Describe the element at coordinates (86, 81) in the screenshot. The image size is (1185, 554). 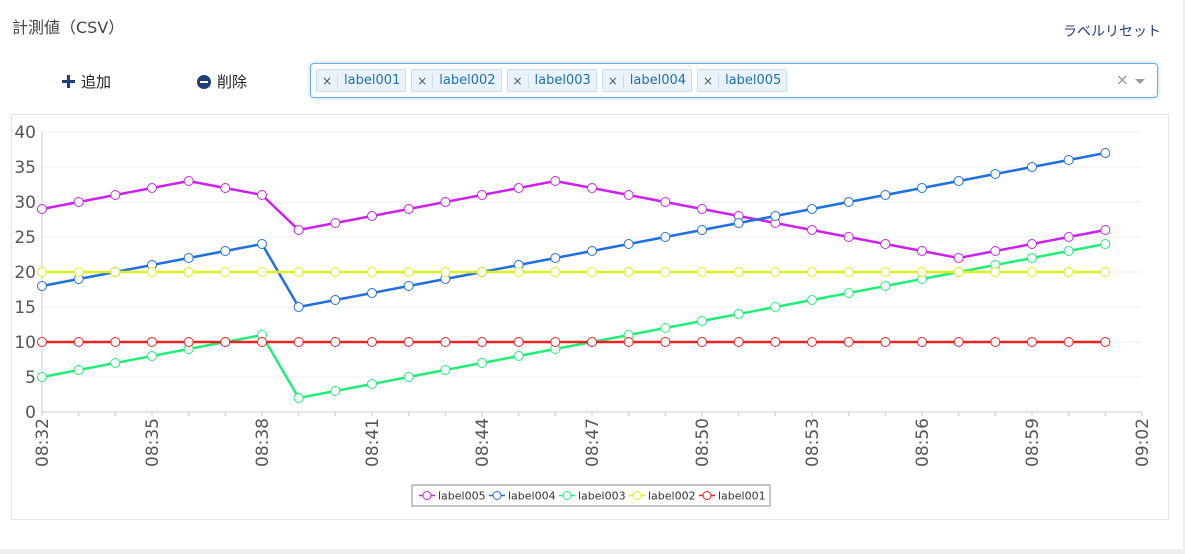
I see `add-button: 追加` at that location.